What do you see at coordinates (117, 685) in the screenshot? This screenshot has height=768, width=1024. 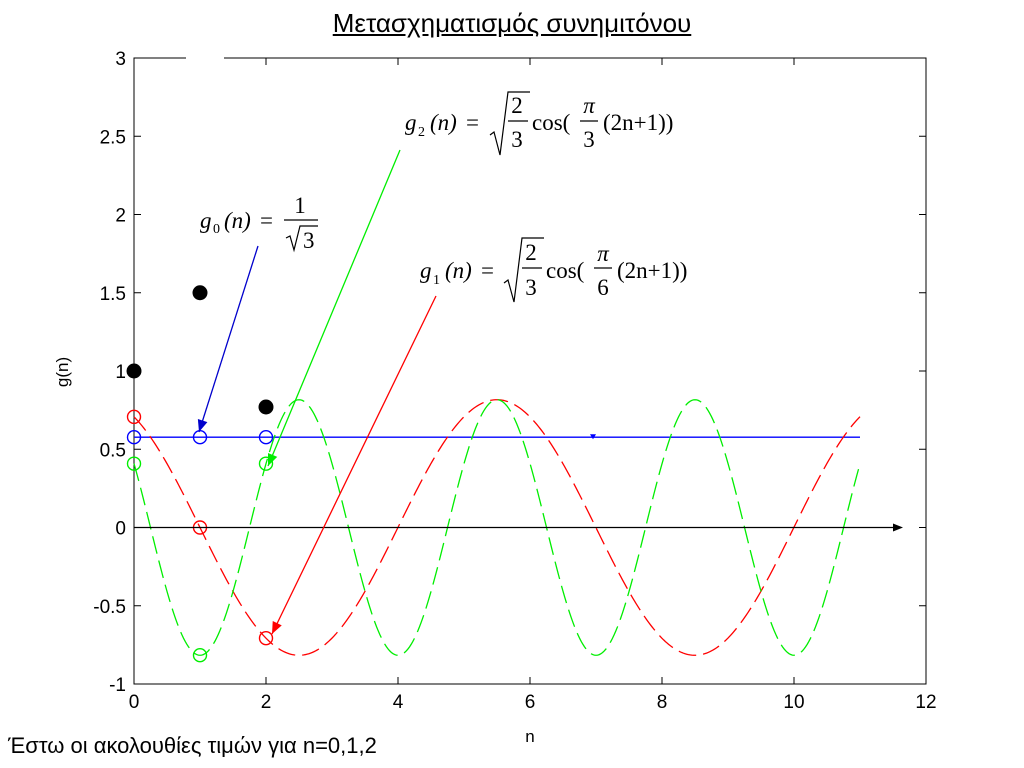 I see `y-tick-label: -1` at bounding box center [117, 685].